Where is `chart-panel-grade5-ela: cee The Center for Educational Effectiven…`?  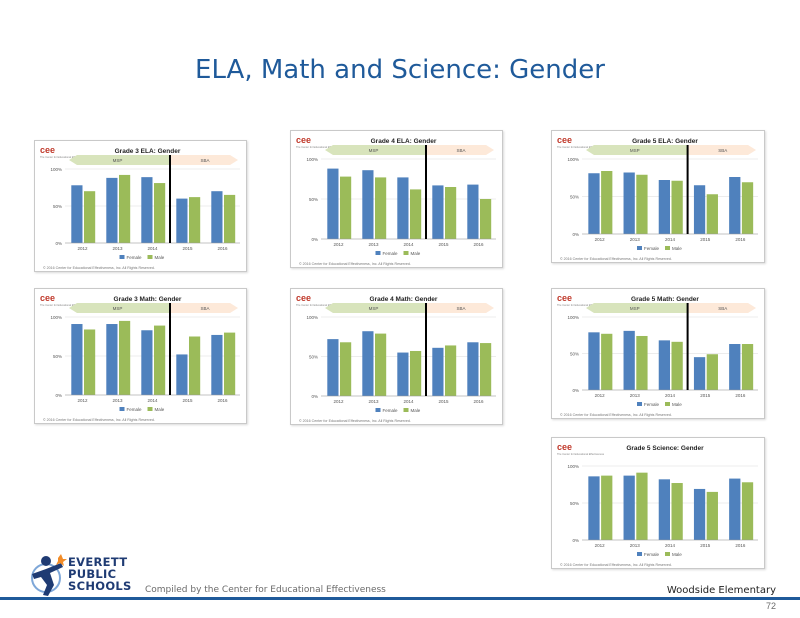
chart-panel-grade5-ela: cee The Center for Educational Effectiven… is located at coordinates (658, 196).